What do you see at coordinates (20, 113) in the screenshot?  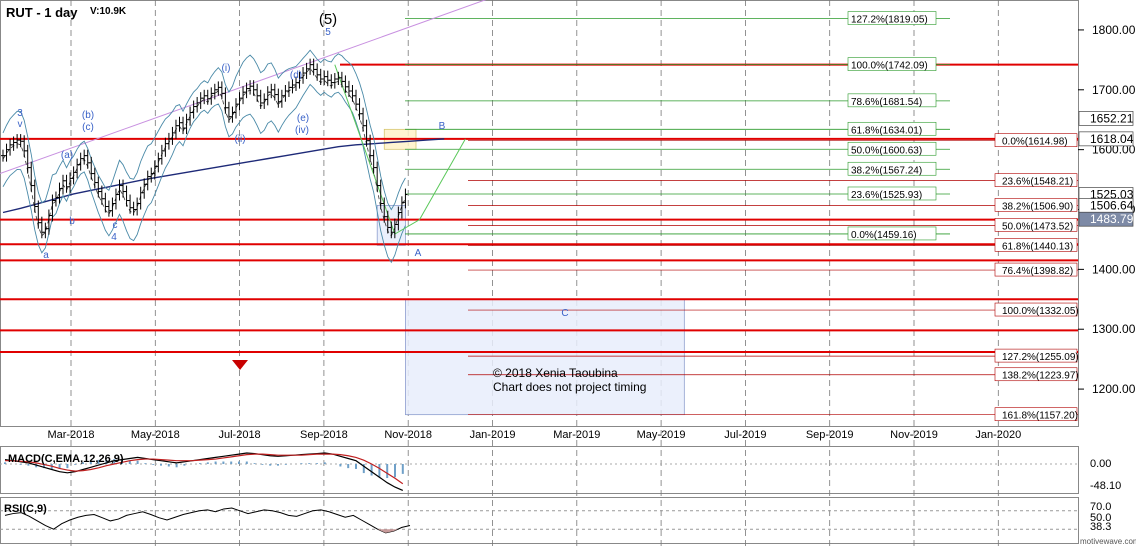 I see `wave-label: 3` at bounding box center [20, 113].